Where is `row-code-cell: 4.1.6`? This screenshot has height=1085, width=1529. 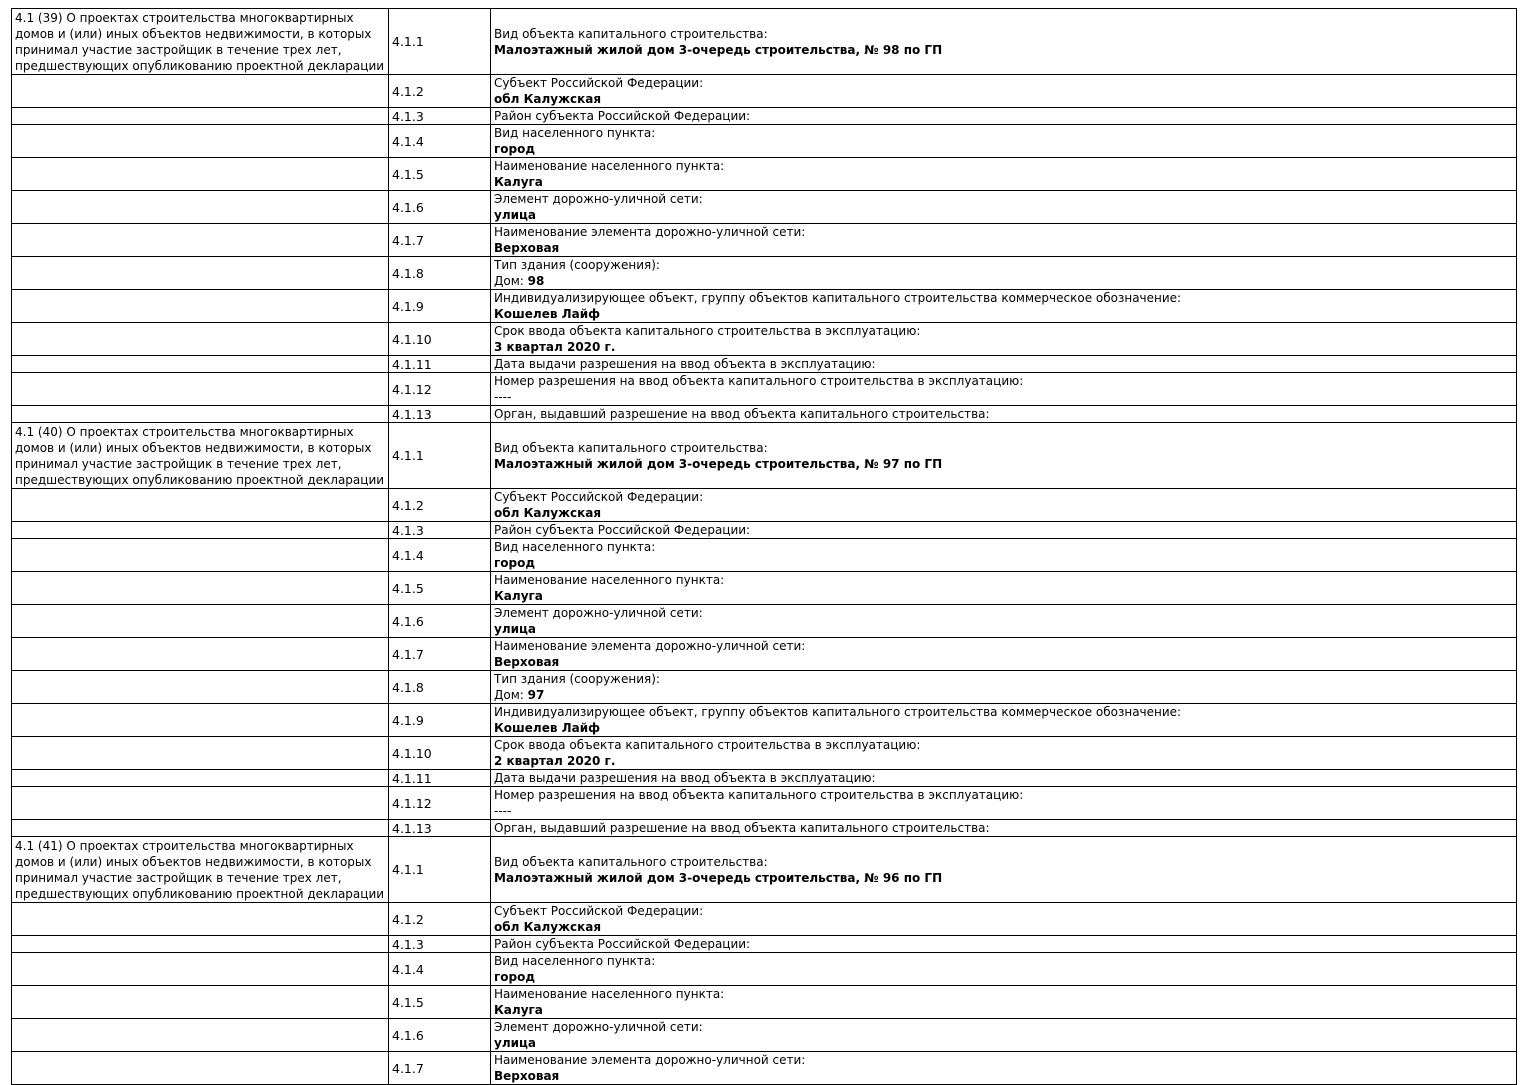
row-code-cell: 4.1.6 is located at coordinates (439, 1035).